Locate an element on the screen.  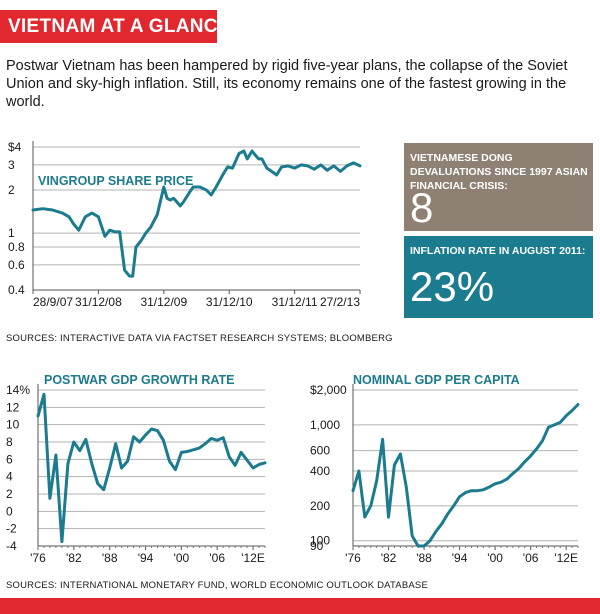
y-tick-label: 1,000 is located at coordinates (325, 425).